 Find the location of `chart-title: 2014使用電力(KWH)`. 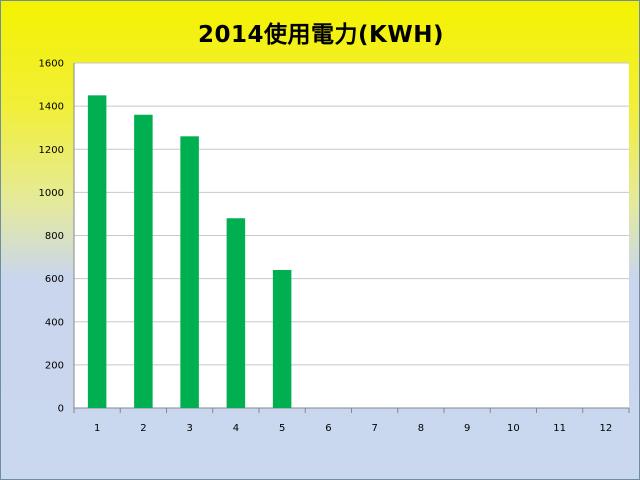

chart-title: 2014使用電力(KWH) is located at coordinates (321, 35).